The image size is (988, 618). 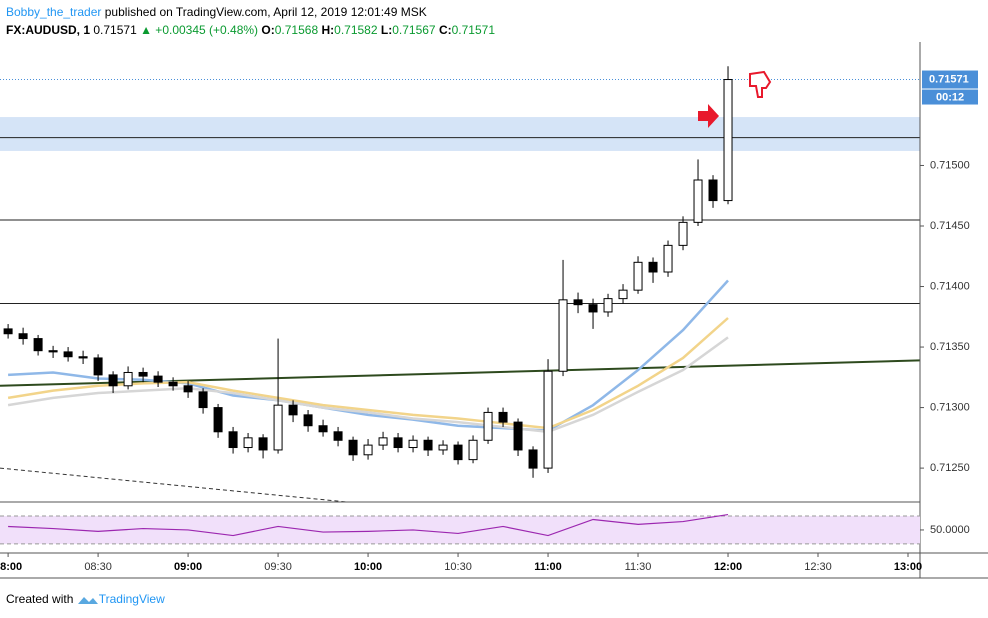 I want to click on annotations, so click(x=735, y=99).